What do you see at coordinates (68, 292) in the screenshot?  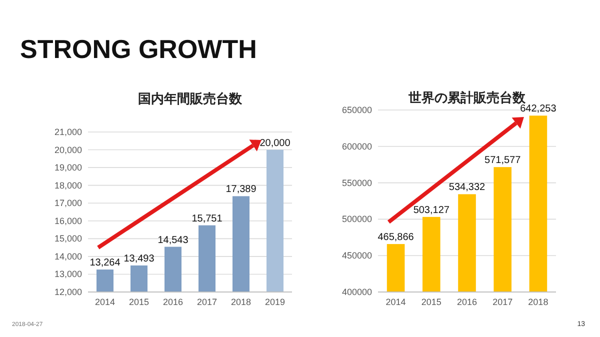 I see `y-tick-label: 12,000` at bounding box center [68, 292].